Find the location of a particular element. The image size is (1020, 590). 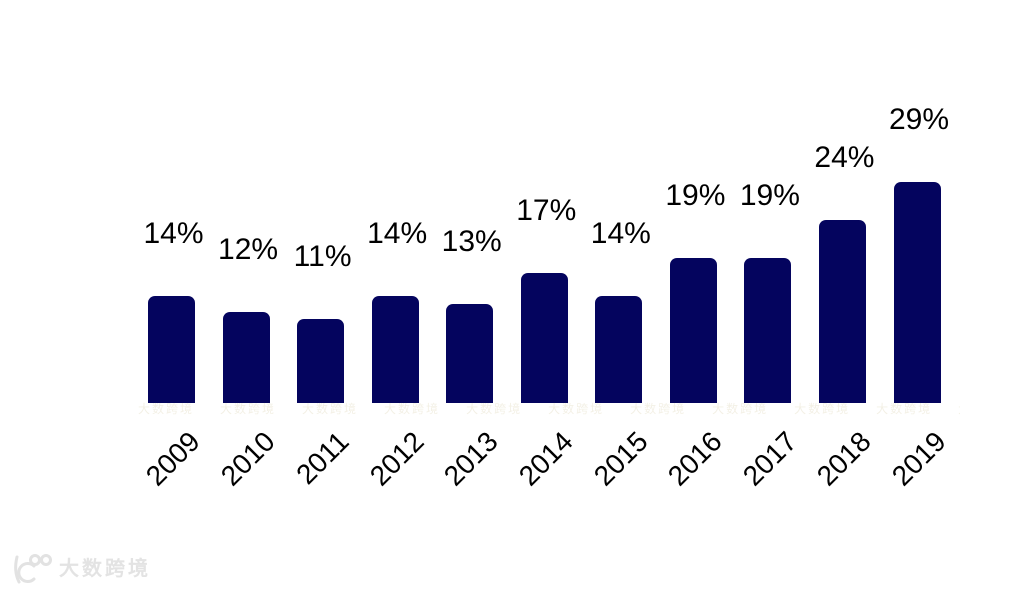

bar-value-label: 13% is located at coordinates (471, 241).